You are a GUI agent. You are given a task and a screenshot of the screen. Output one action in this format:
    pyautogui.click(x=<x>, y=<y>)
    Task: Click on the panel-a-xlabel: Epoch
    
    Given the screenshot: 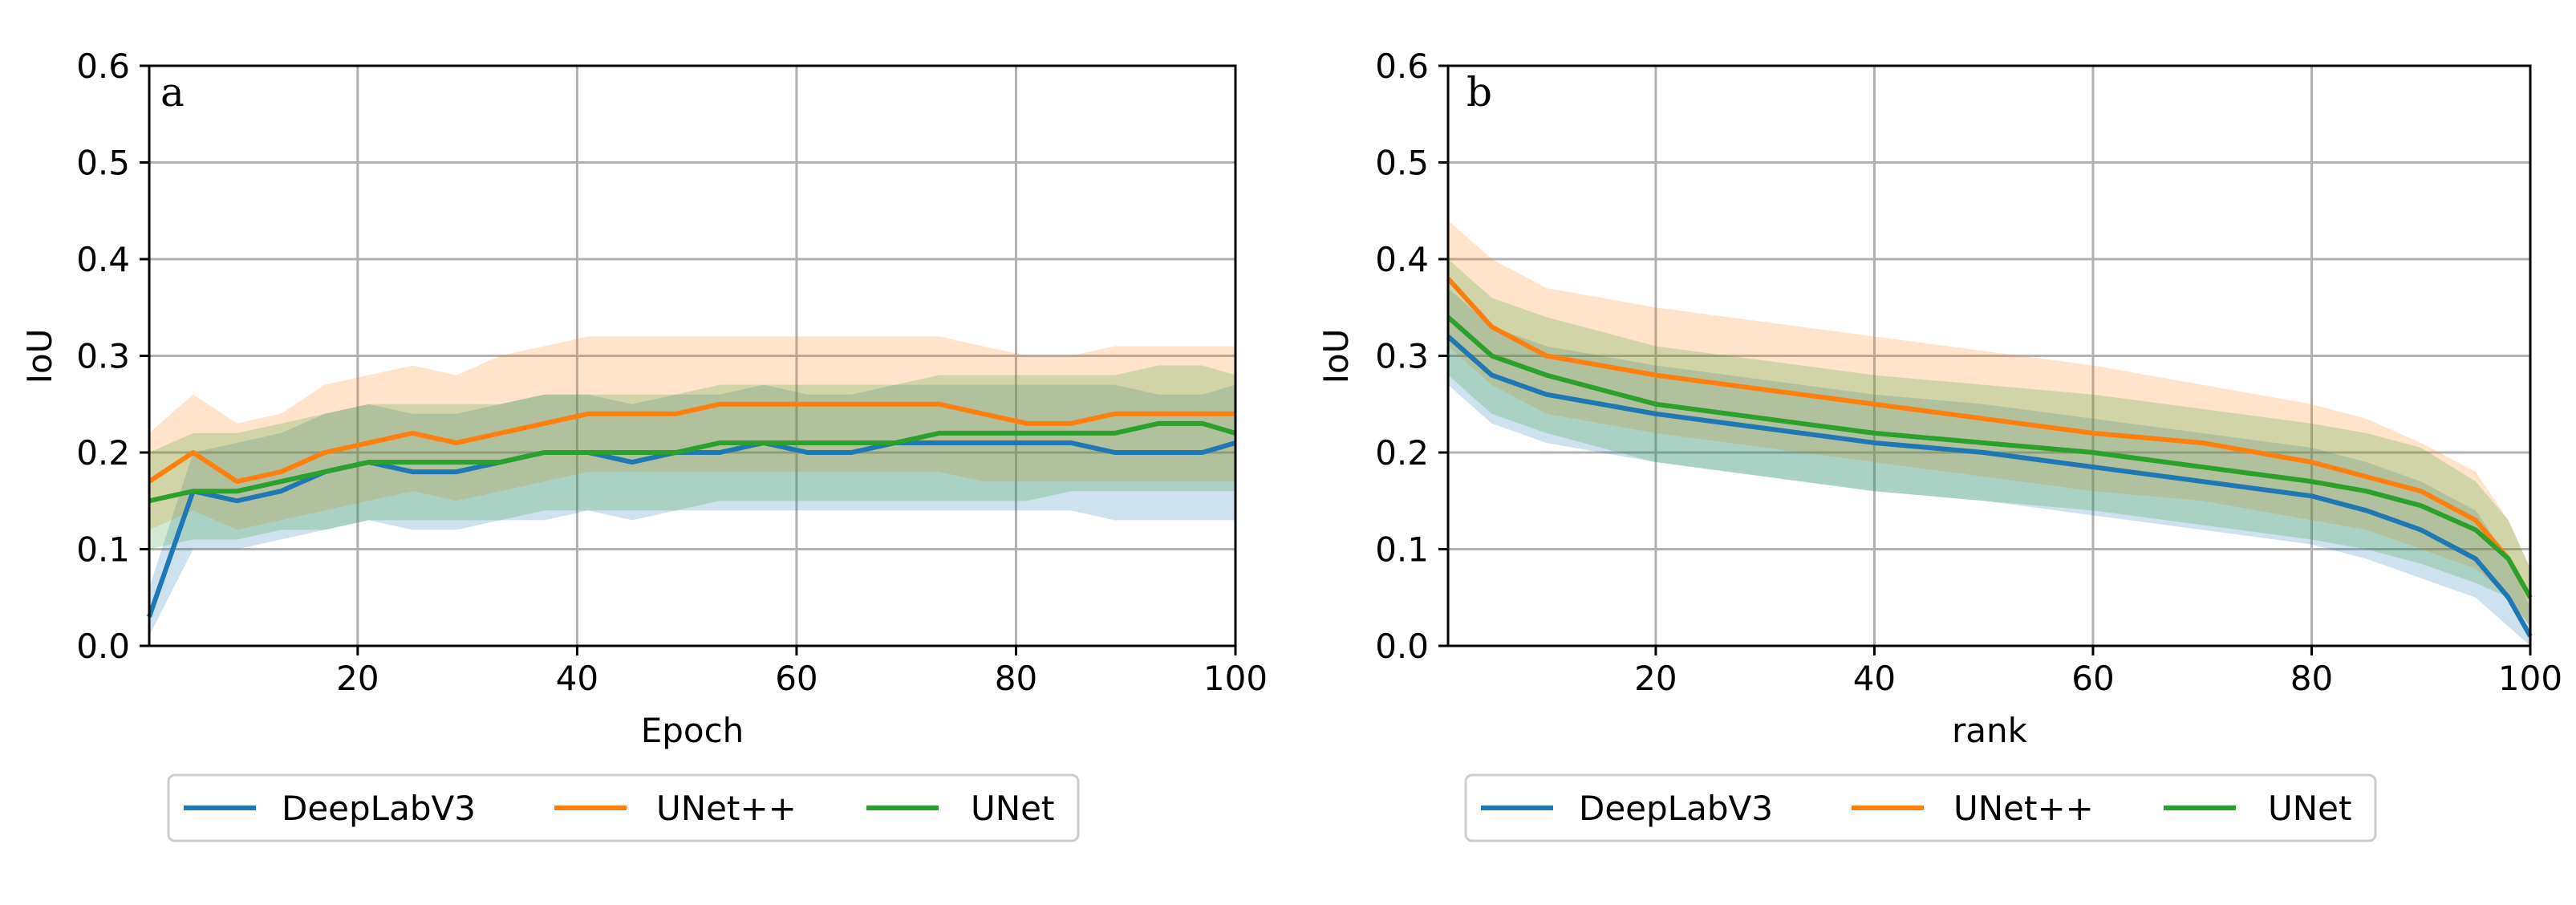 What is the action you would take?
    pyautogui.click(x=692, y=731)
    